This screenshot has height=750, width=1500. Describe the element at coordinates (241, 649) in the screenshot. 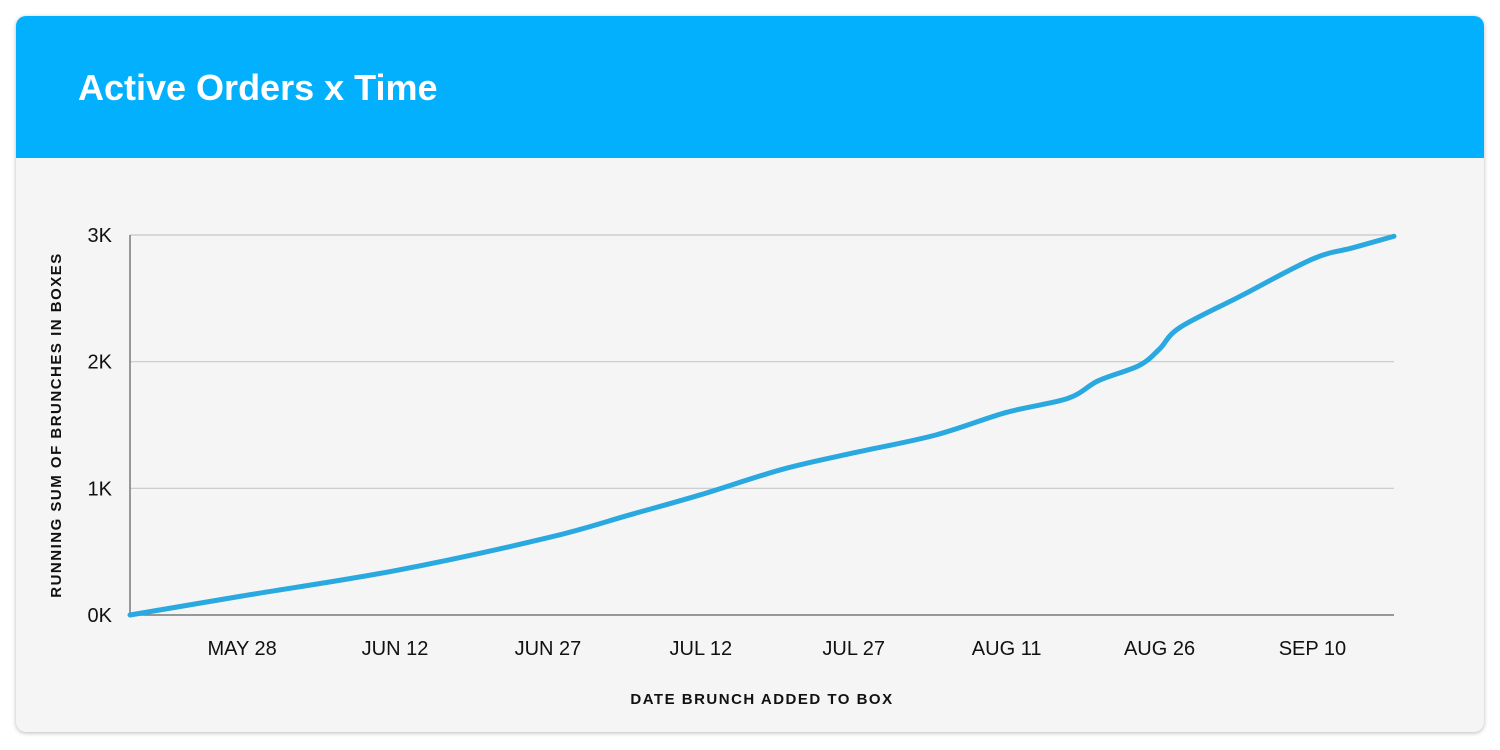

I see `x-tick-label: MAY 28` at that location.